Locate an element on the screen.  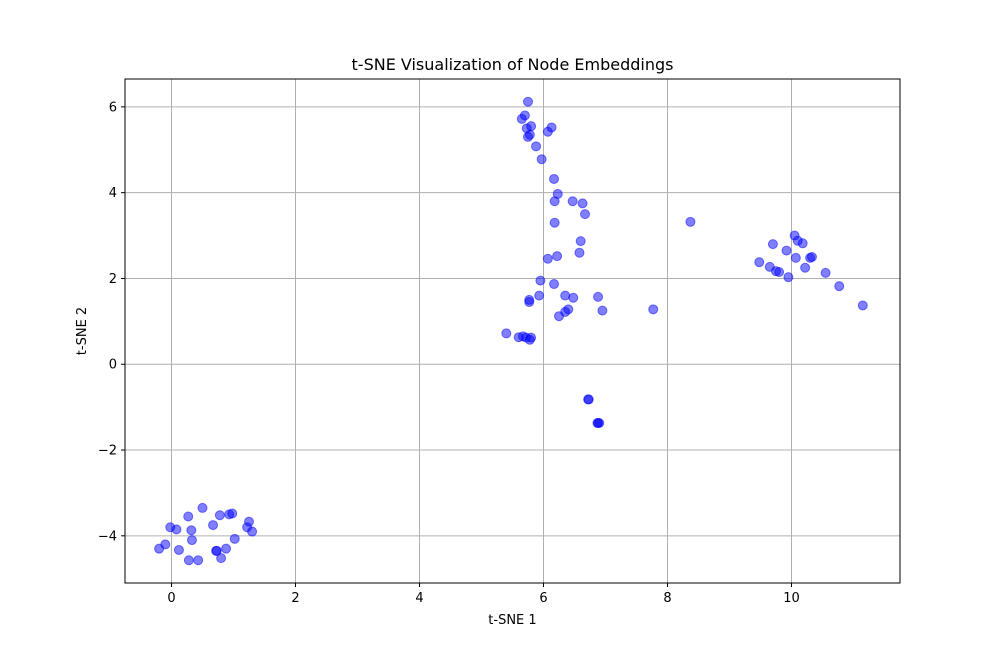
x-tick-label: 6 is located at coordinates (543, 598).